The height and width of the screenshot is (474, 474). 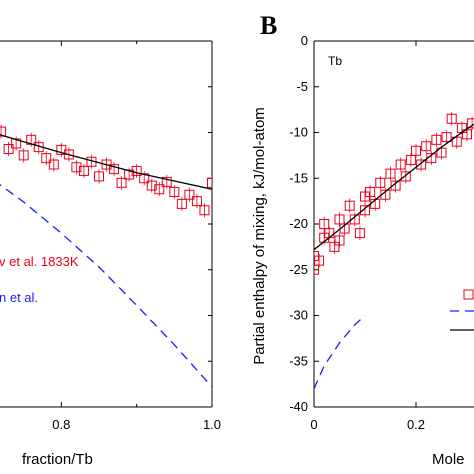 What do you see at coordinates (61, 424) in the screenshot?
I see `x-tick-label: 0.8` at bounding box center [61, 424].